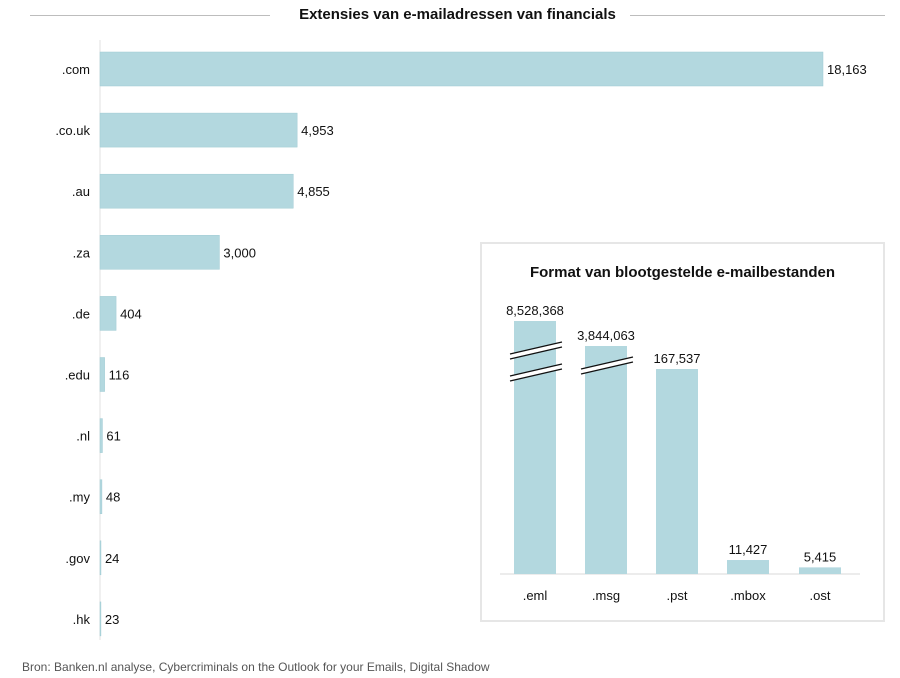  I want to click on value-label-ost: 5,415, so click(820, 556).